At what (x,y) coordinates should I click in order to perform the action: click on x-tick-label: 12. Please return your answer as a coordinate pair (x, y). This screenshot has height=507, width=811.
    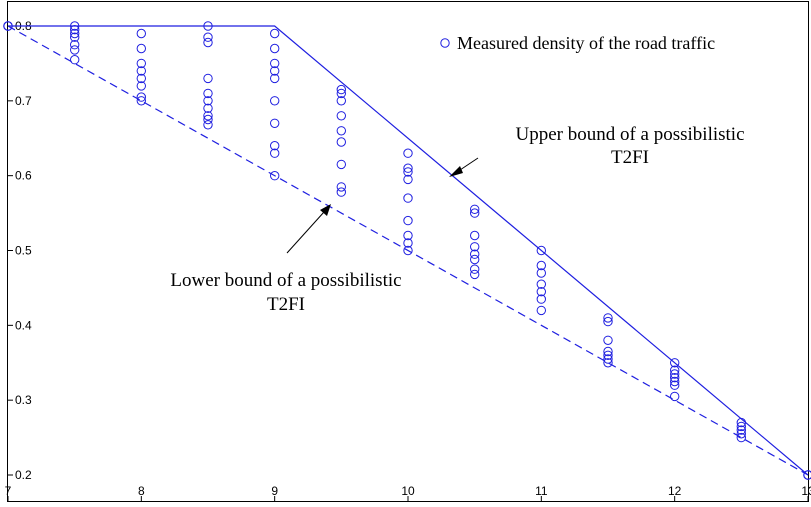
    Looking at the image, I should click on (675, 491).